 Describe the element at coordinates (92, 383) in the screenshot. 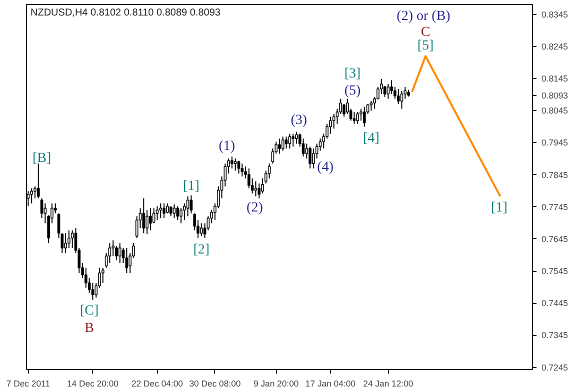

I see `x-tick-label: 14 Dec 20:00` at that location.